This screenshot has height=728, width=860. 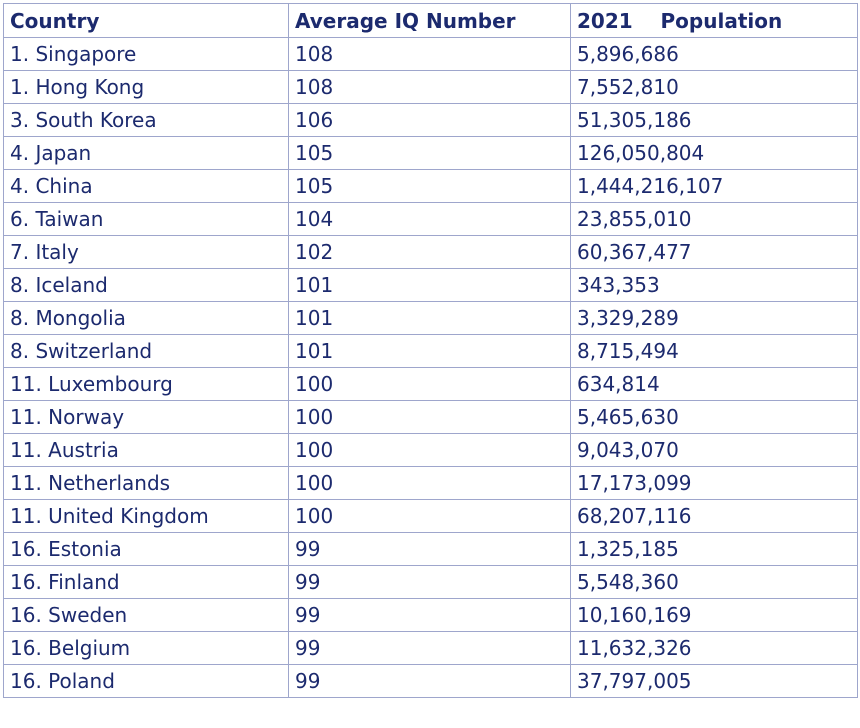 I want to click on header-cell: Average IQ Number, so click(x=429, y=20).